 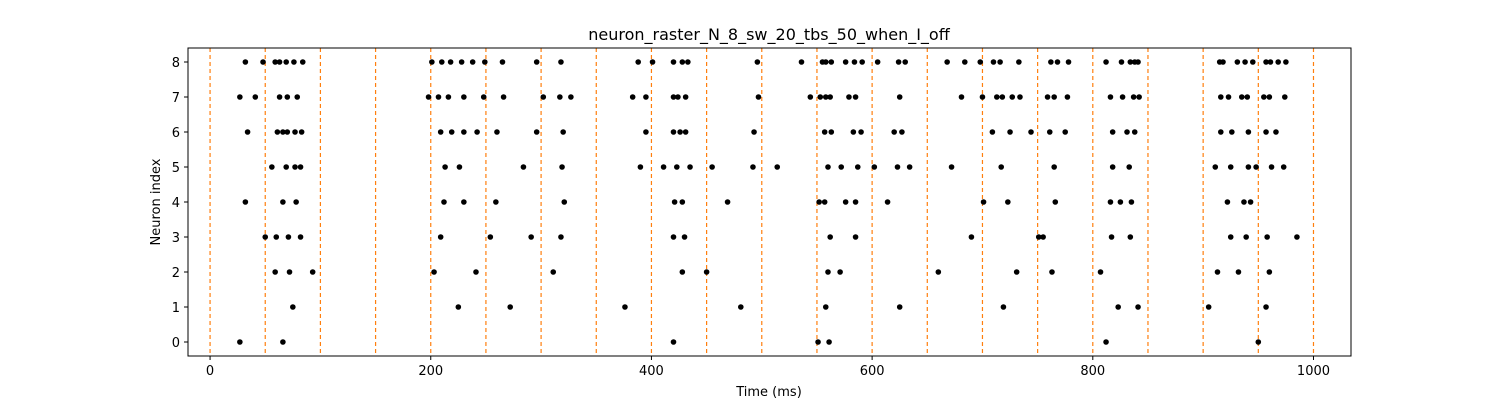 I want to click on x-tick-label: 1000, so click(x=1313, y=371).